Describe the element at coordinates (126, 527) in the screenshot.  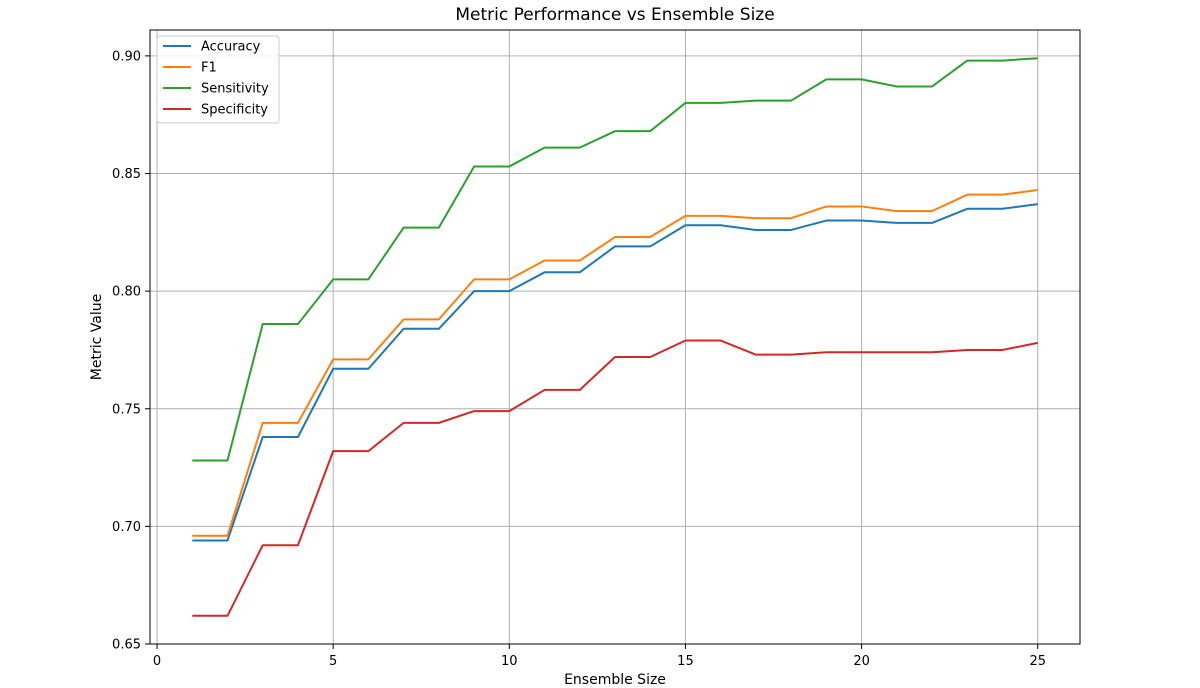
I see `y-tick-label: 0.70` at that location.